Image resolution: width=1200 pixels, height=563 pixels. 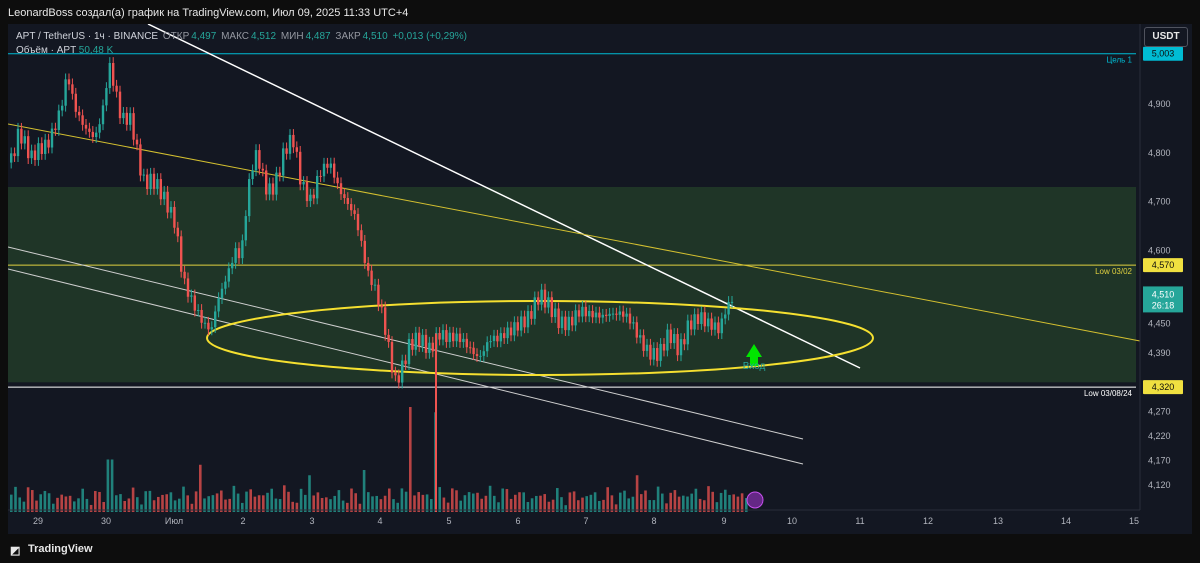 I want to click on tradingview-logo-icon: ◩, so click(x=15, y=551).